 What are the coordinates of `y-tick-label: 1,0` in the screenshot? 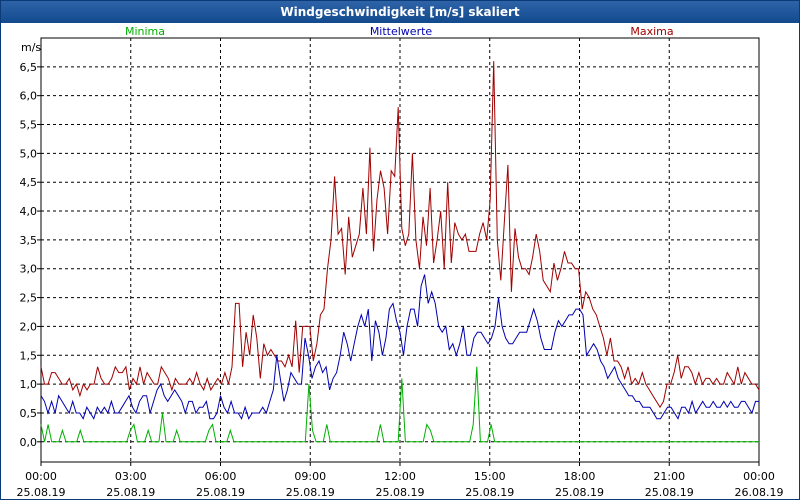 It's located at (29, 384).